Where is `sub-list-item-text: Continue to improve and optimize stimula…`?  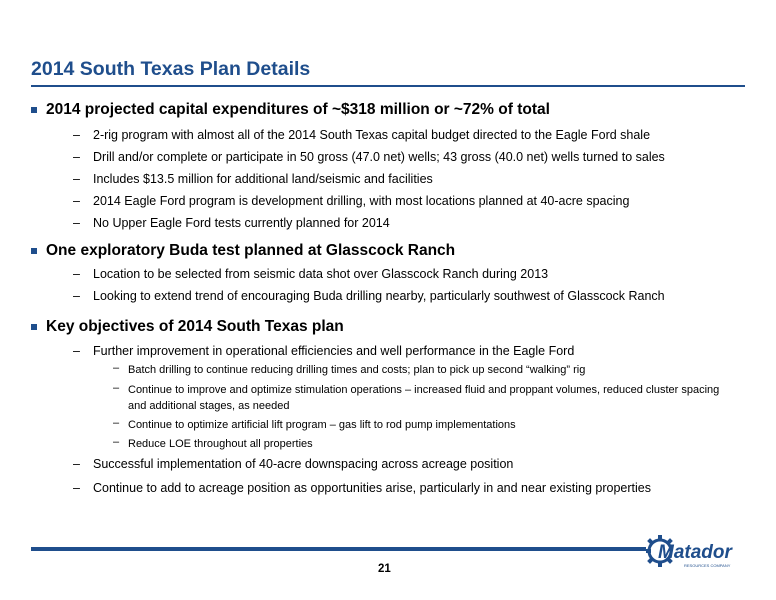 sub-list-item-text: Continue to improve and optimize stimula… is located at coordinates (424, 398).